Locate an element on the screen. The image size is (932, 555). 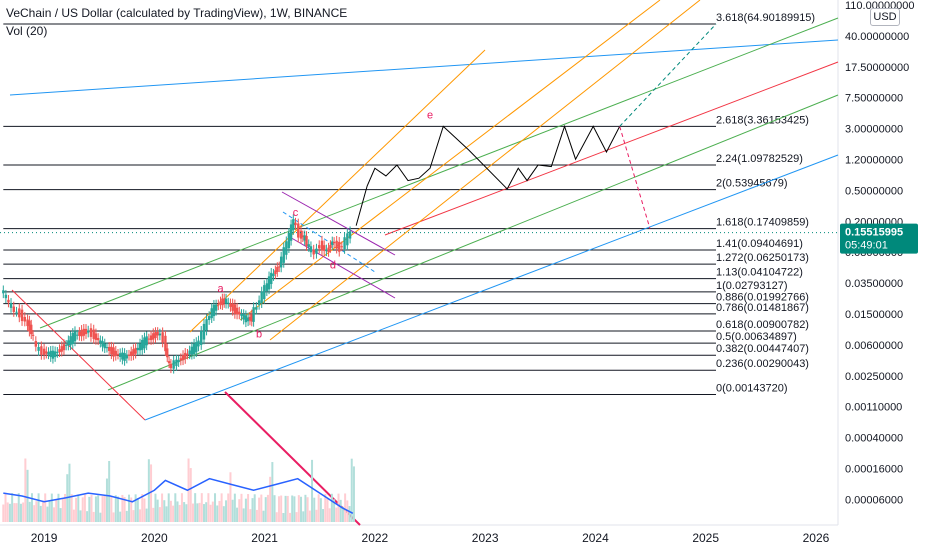
time-tick-label: 2020 is located at coordinates (154, 538).